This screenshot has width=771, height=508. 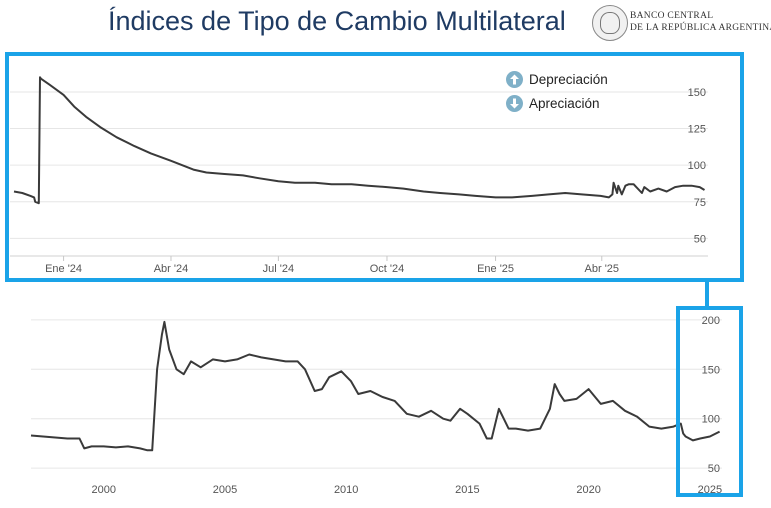 I want to click on x-tick-label: Abr '24, so click(x=171, y=269).